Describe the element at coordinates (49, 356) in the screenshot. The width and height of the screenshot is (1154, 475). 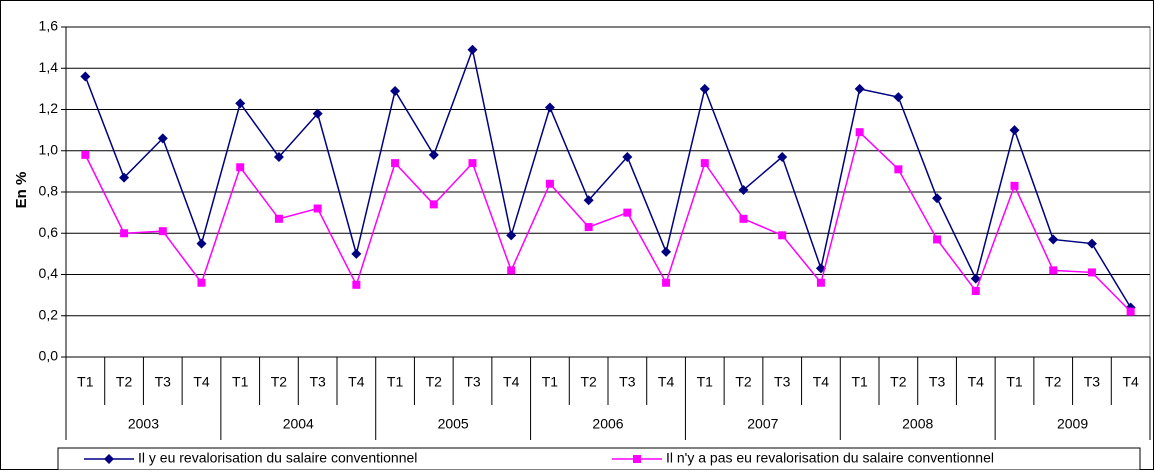
I see `y-tick-label: 0,0` at that location.